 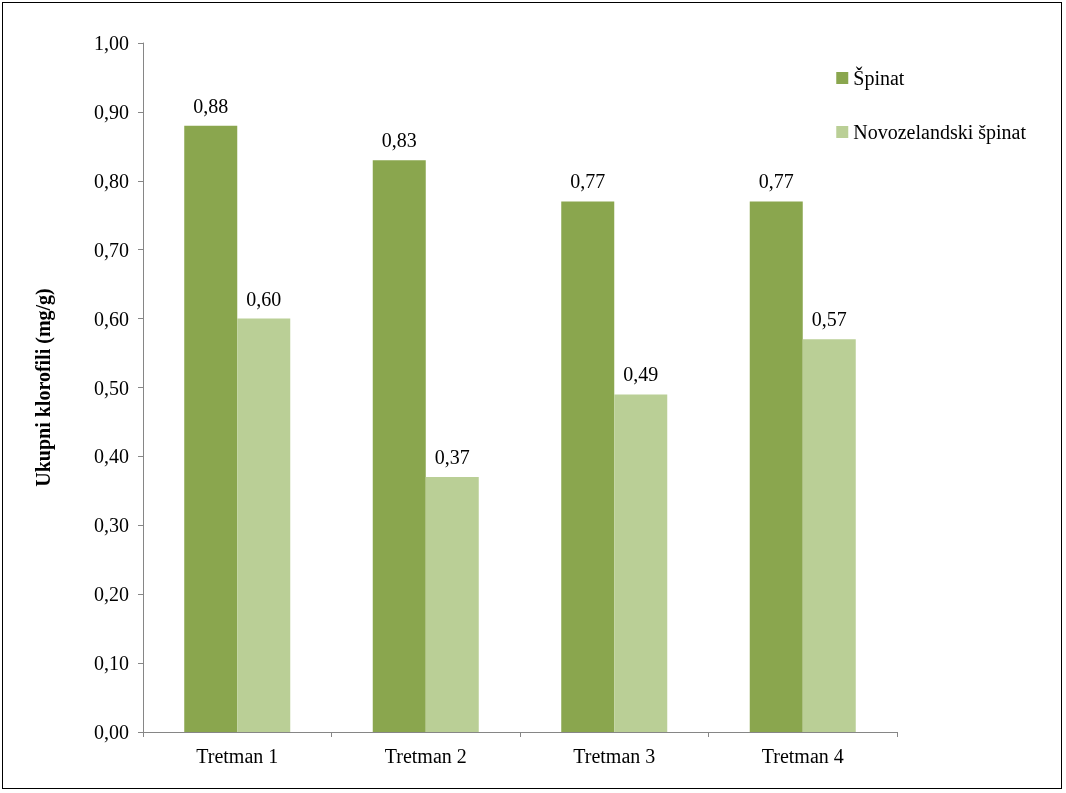 What do you see at coordinates (452, 457) in the screenshot?
I see `data-label: 0,37` at bounding box center [452, 457].